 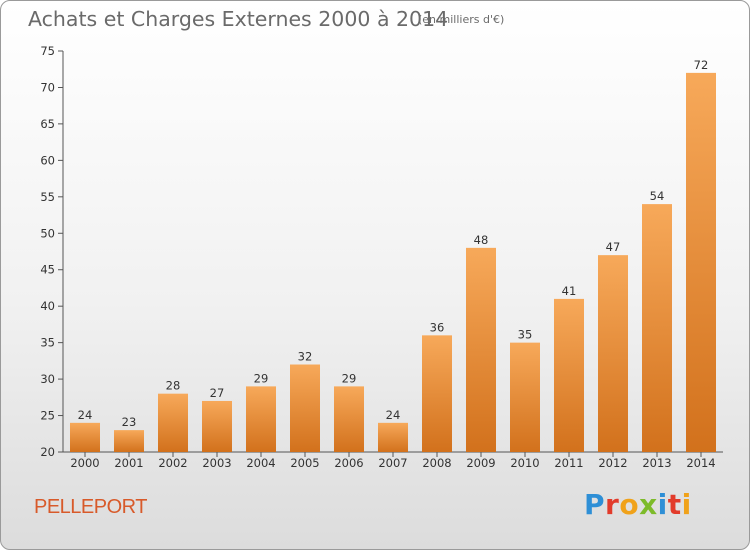 What do you see at coordinates (47, 160) in the screenshot?
I see `y-tick-label: 60` at bounding box center [47, 160].